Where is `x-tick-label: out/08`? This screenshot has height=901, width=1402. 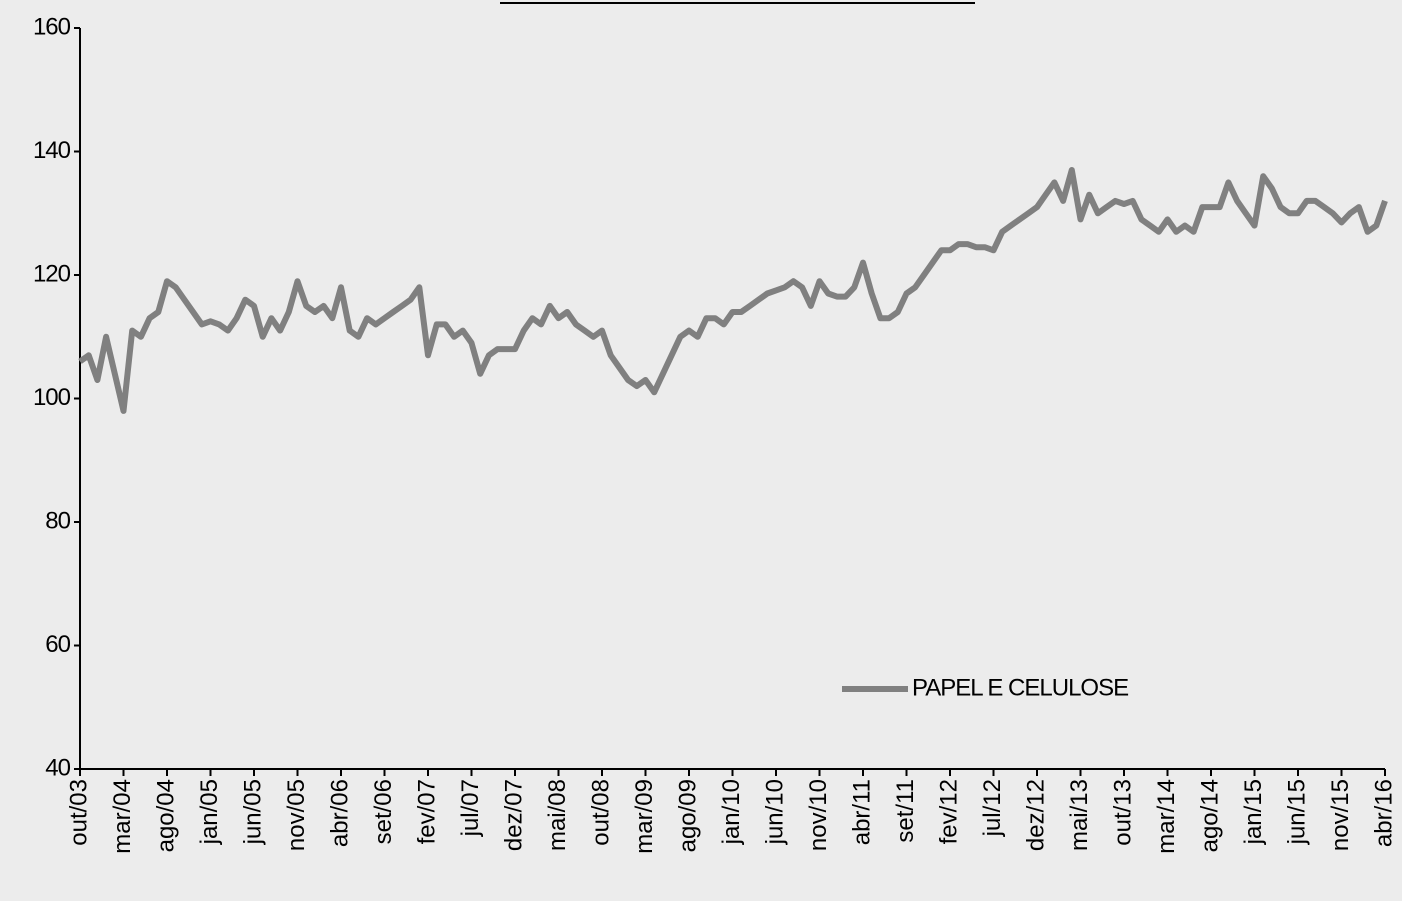
x-tick-label: out/08 is located at coordinates (600, 812).